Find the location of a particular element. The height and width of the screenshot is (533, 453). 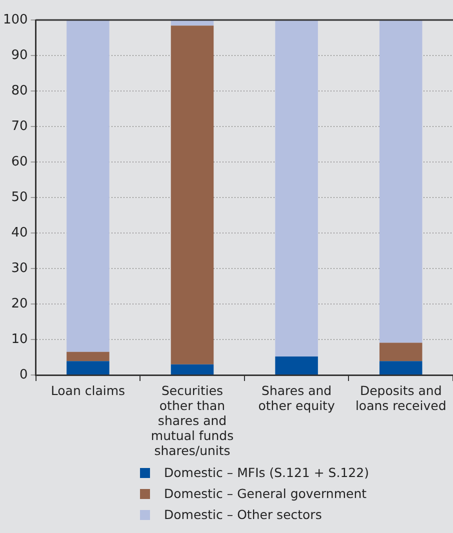

legend-label: Domestic – General government is located at coordinates (265, 493).